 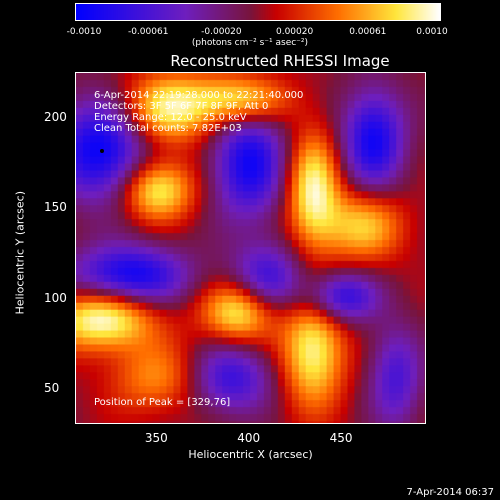 What do you see at coordinates (55, 297) in the screenshot?
I see `y-tick-label: 100` at bounding box center [55, 297].